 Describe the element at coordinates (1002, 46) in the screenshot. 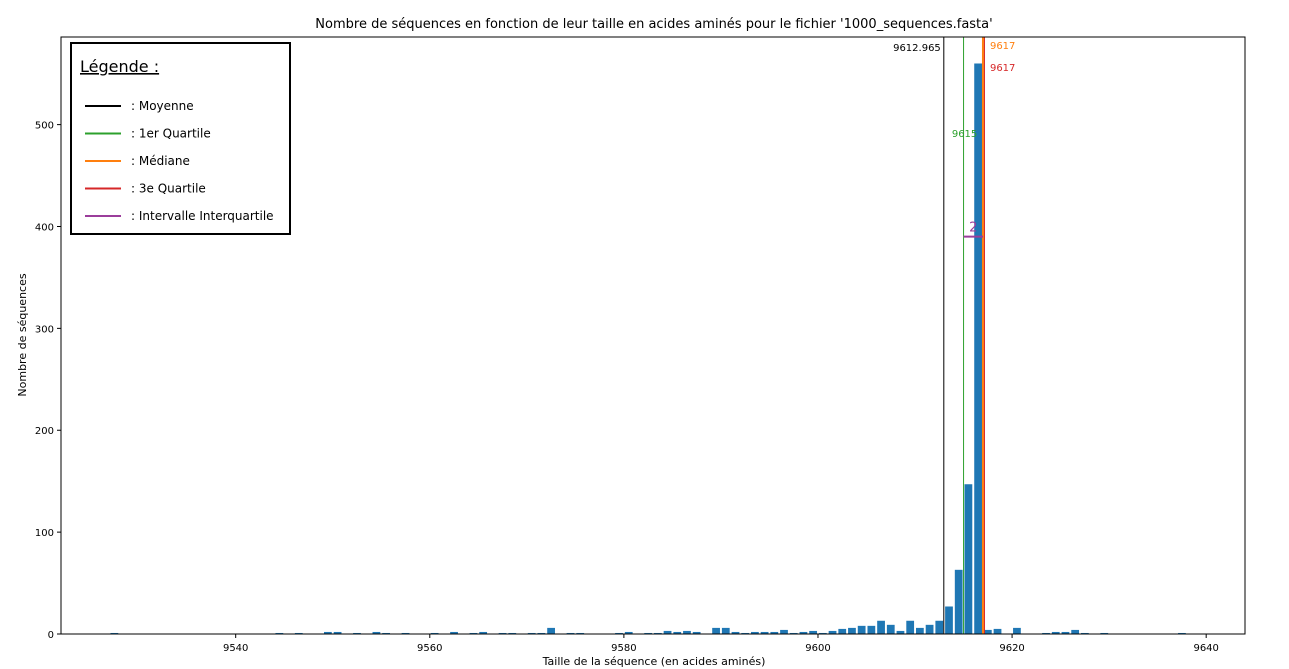

I see `median-label: 9617` at that location.